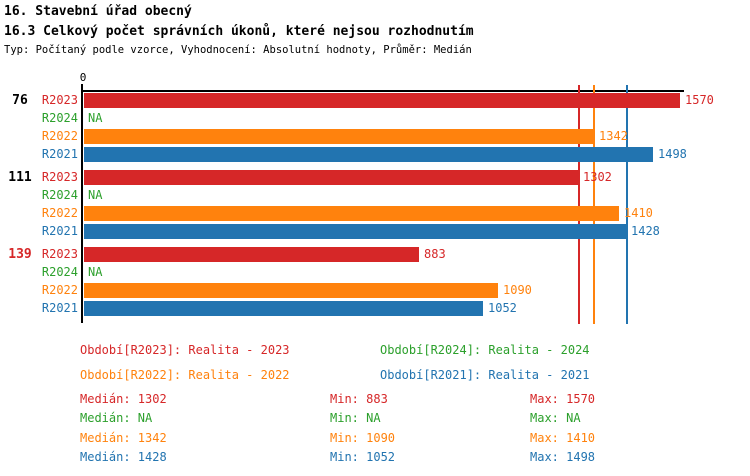 This screenshot has height=476, width=750. I want to click on median-line-r2022, so click(594, 204).